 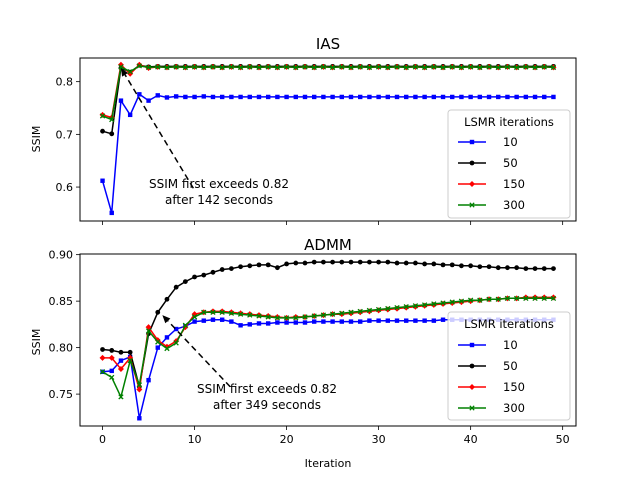 I want to click on legend-label-admm-10: 10, so click(x=510, y=345).